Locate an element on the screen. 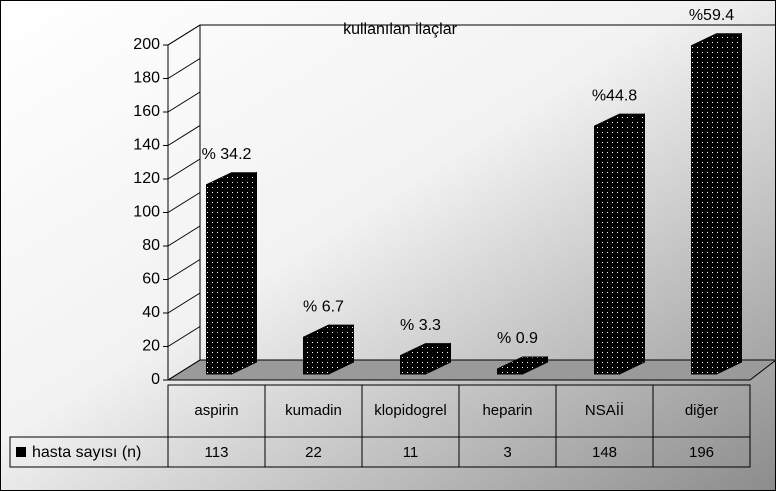 This screenshot has width=776, height=491. annotation: % 3.3 is located at coordinates (420, 325).